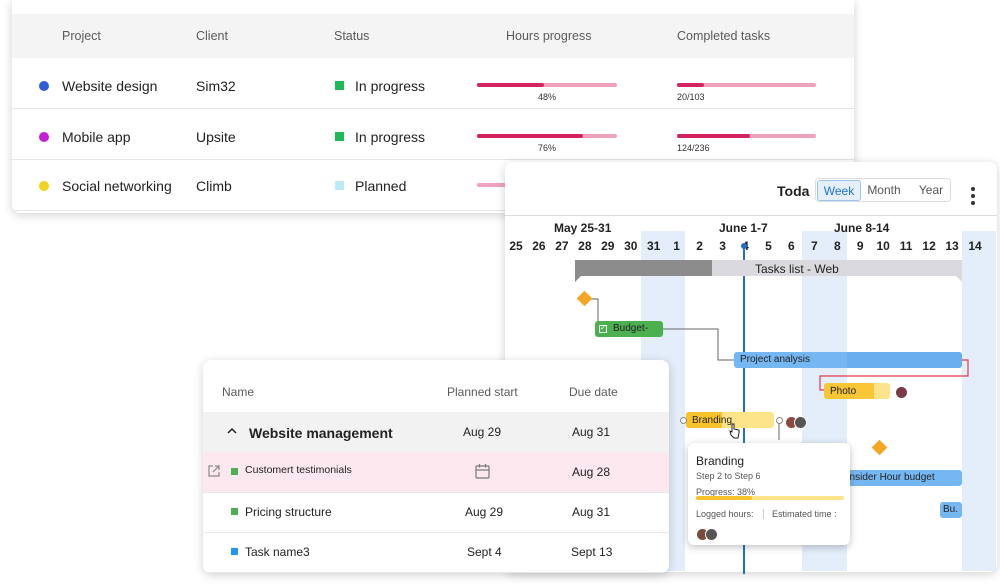  I want to click on project-name: Website design, so click(110, 86).